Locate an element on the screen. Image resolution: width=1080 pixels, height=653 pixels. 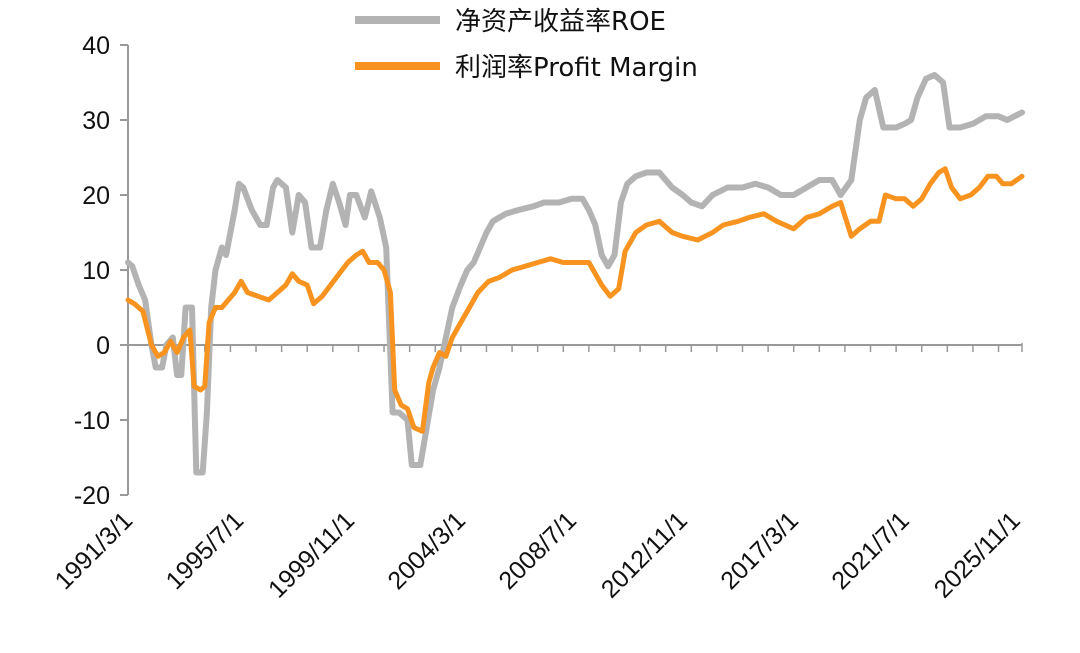
x-tick-label: 1991/3/1 is located at coordinates (94, 550).